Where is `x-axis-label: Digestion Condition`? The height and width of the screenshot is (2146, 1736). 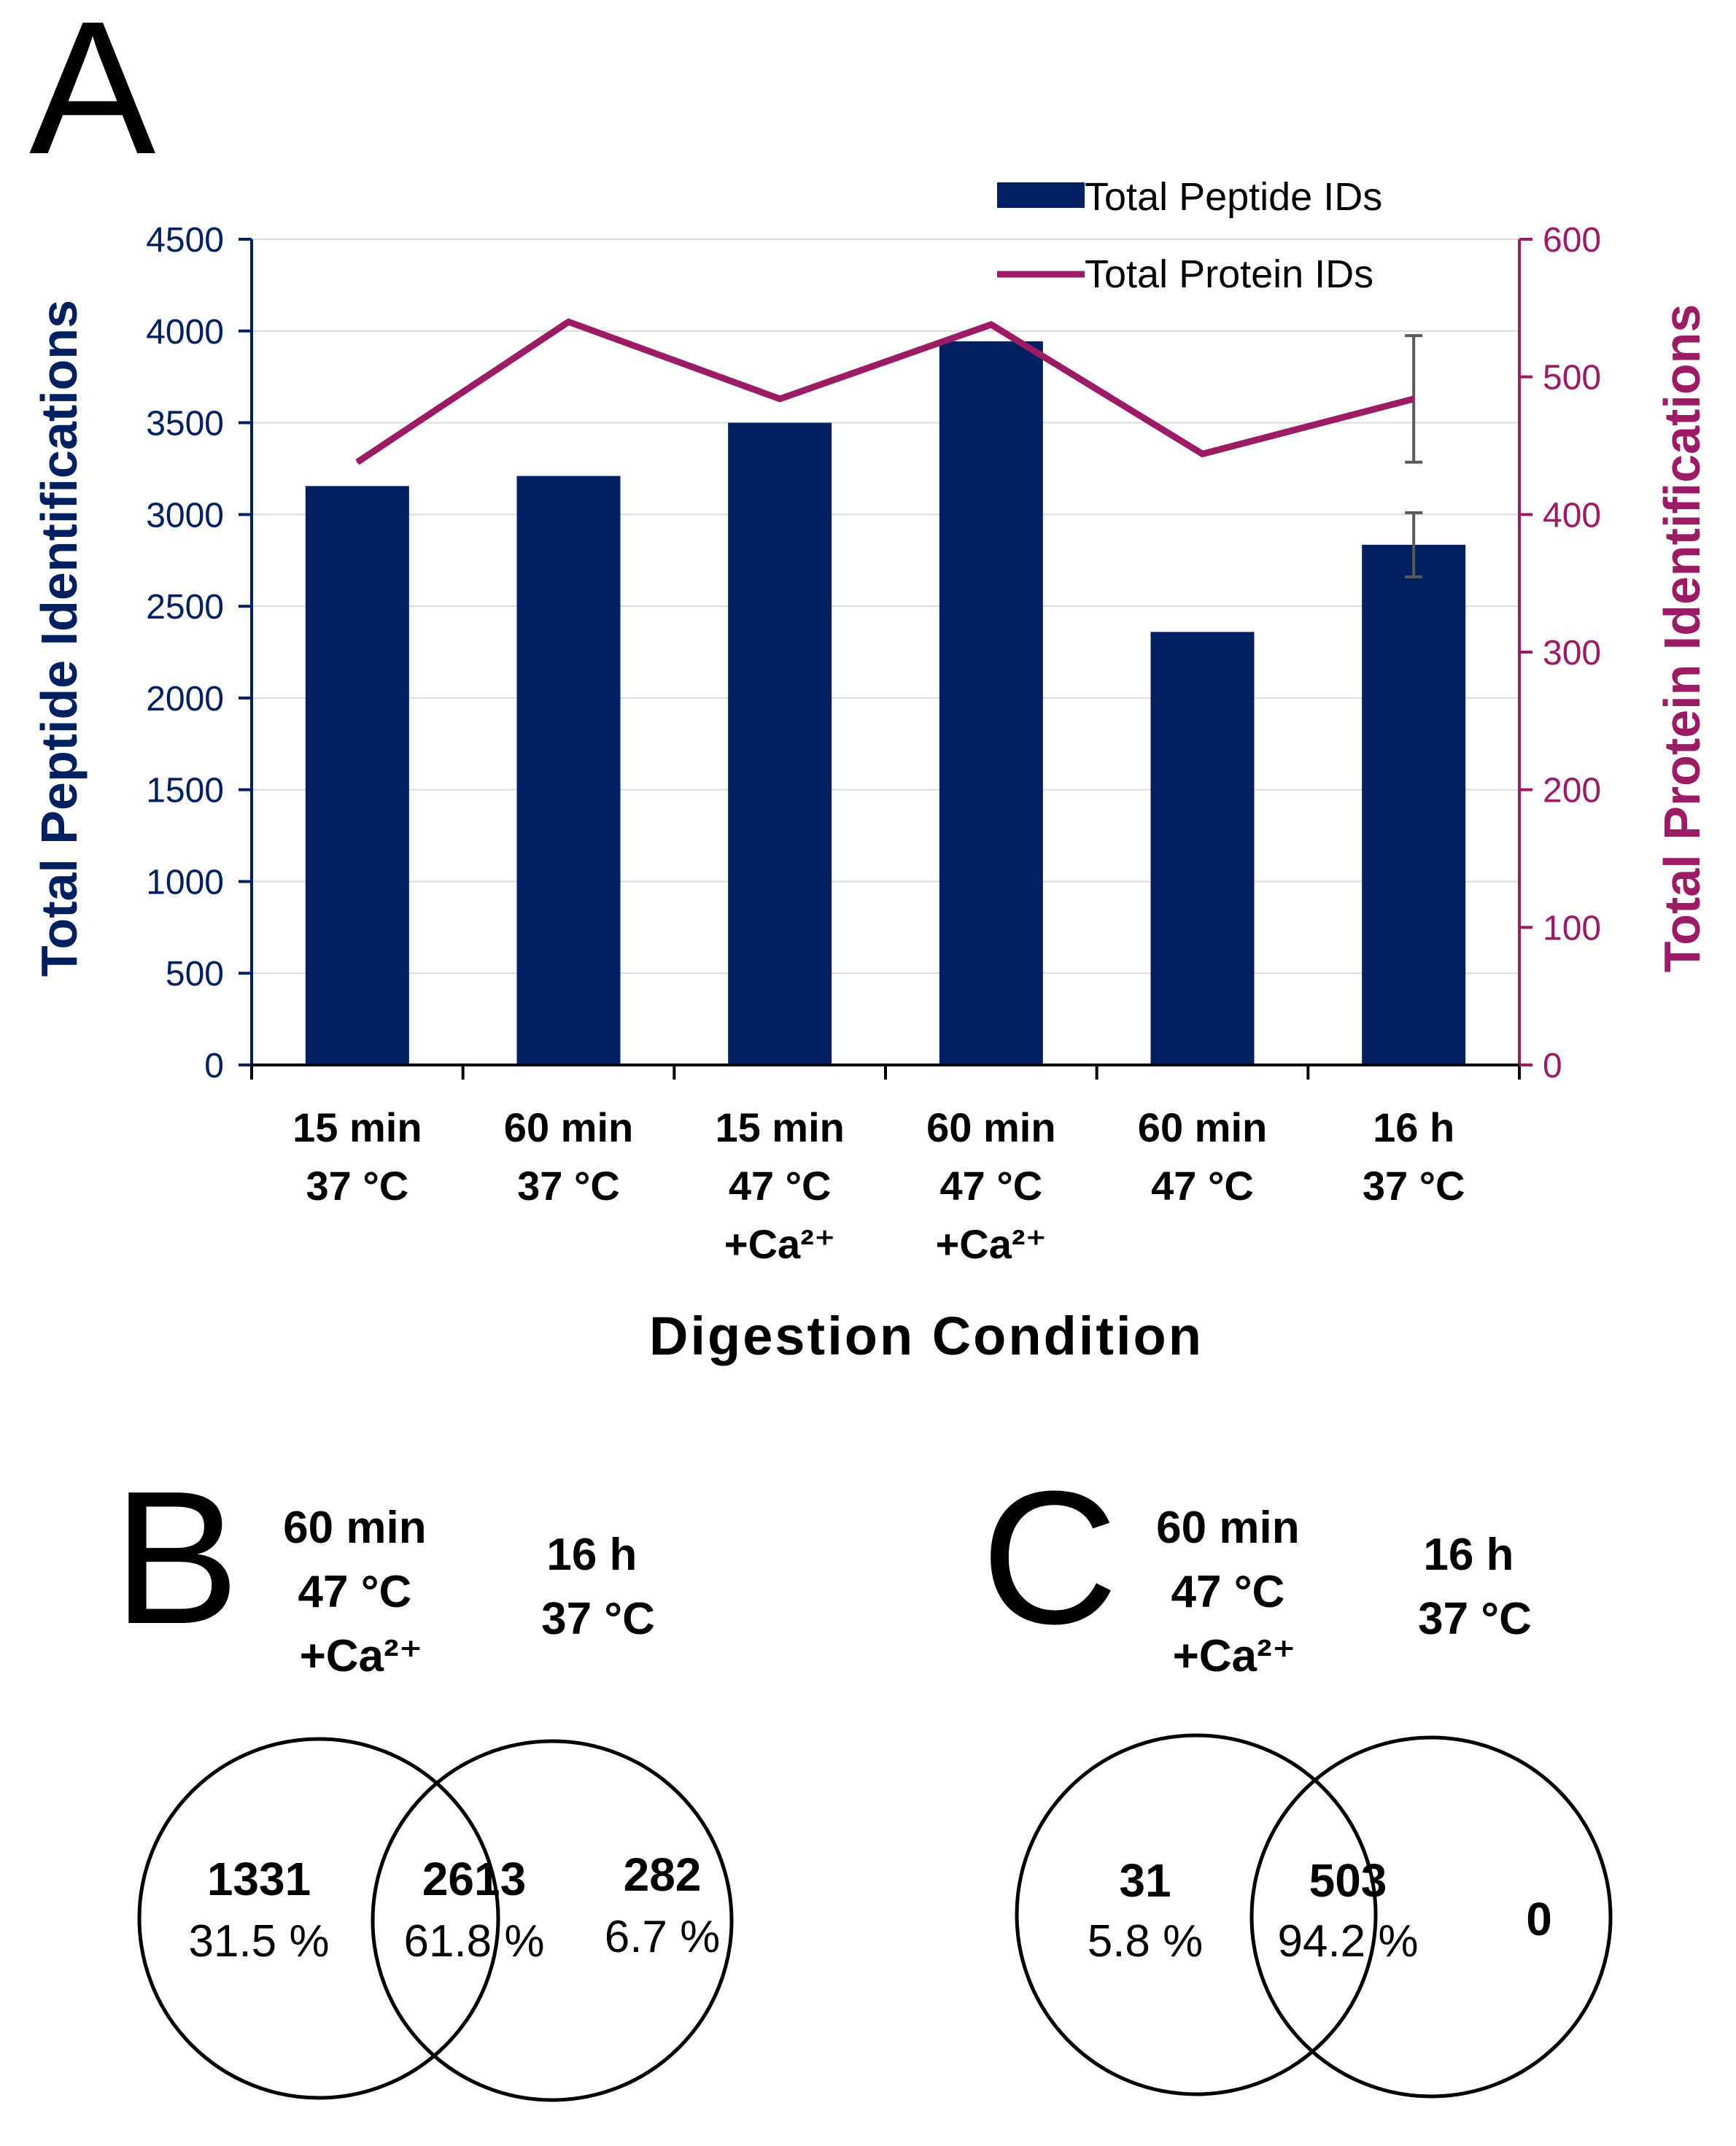 x-axis-label: Digestion Condition is located at coordinates (926, 1336).